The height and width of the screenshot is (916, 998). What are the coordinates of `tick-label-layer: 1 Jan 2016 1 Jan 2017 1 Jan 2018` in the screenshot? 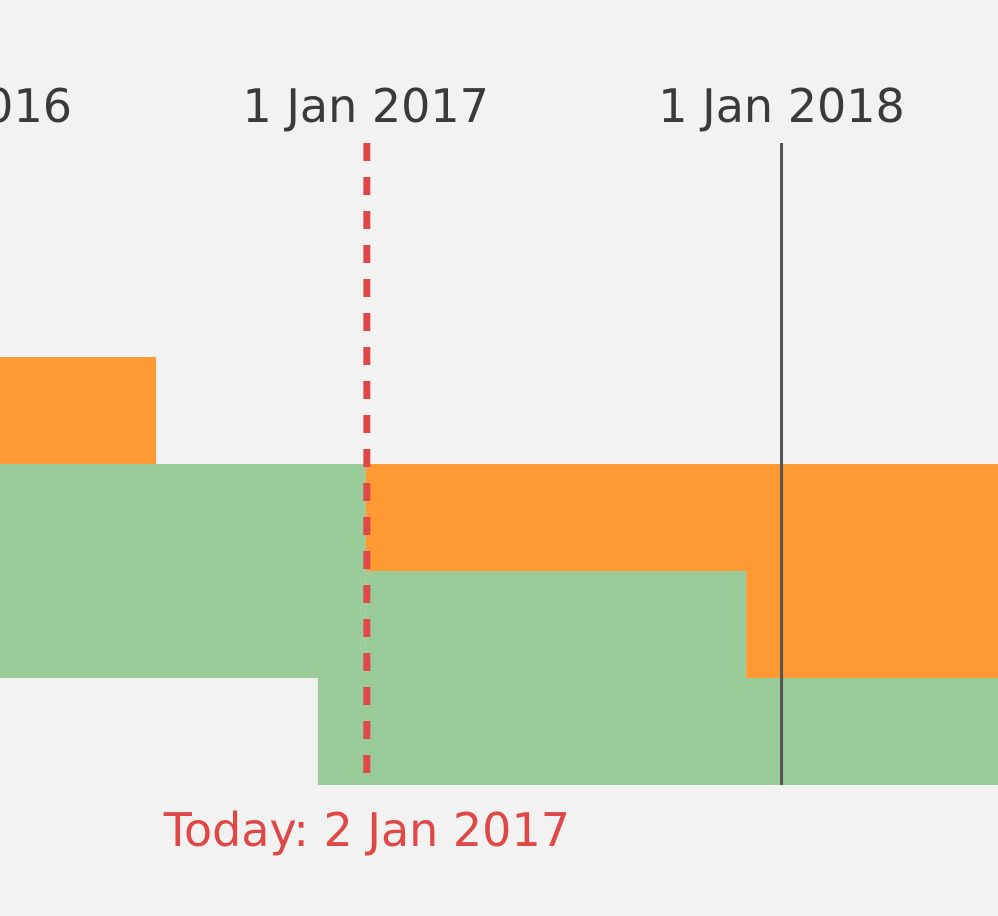 It's located at (452, 106).